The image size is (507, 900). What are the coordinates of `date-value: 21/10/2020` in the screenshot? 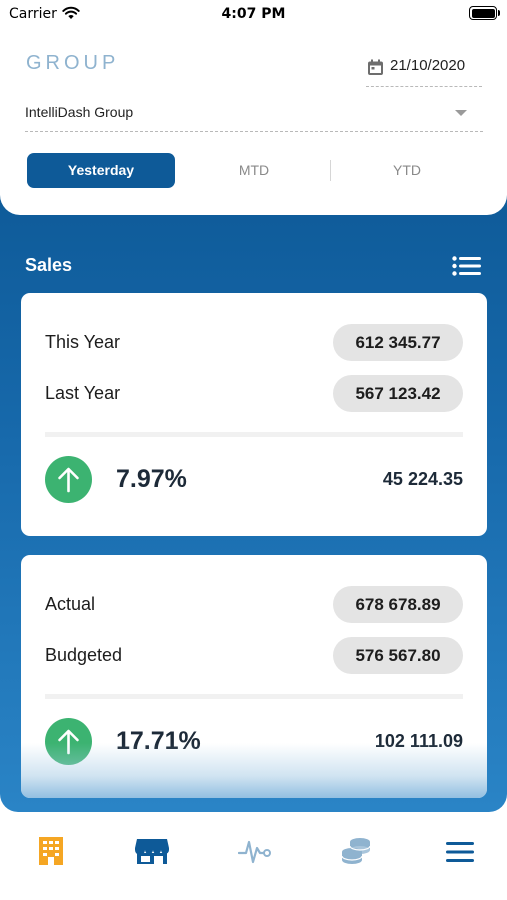 It's located at (428, 65).